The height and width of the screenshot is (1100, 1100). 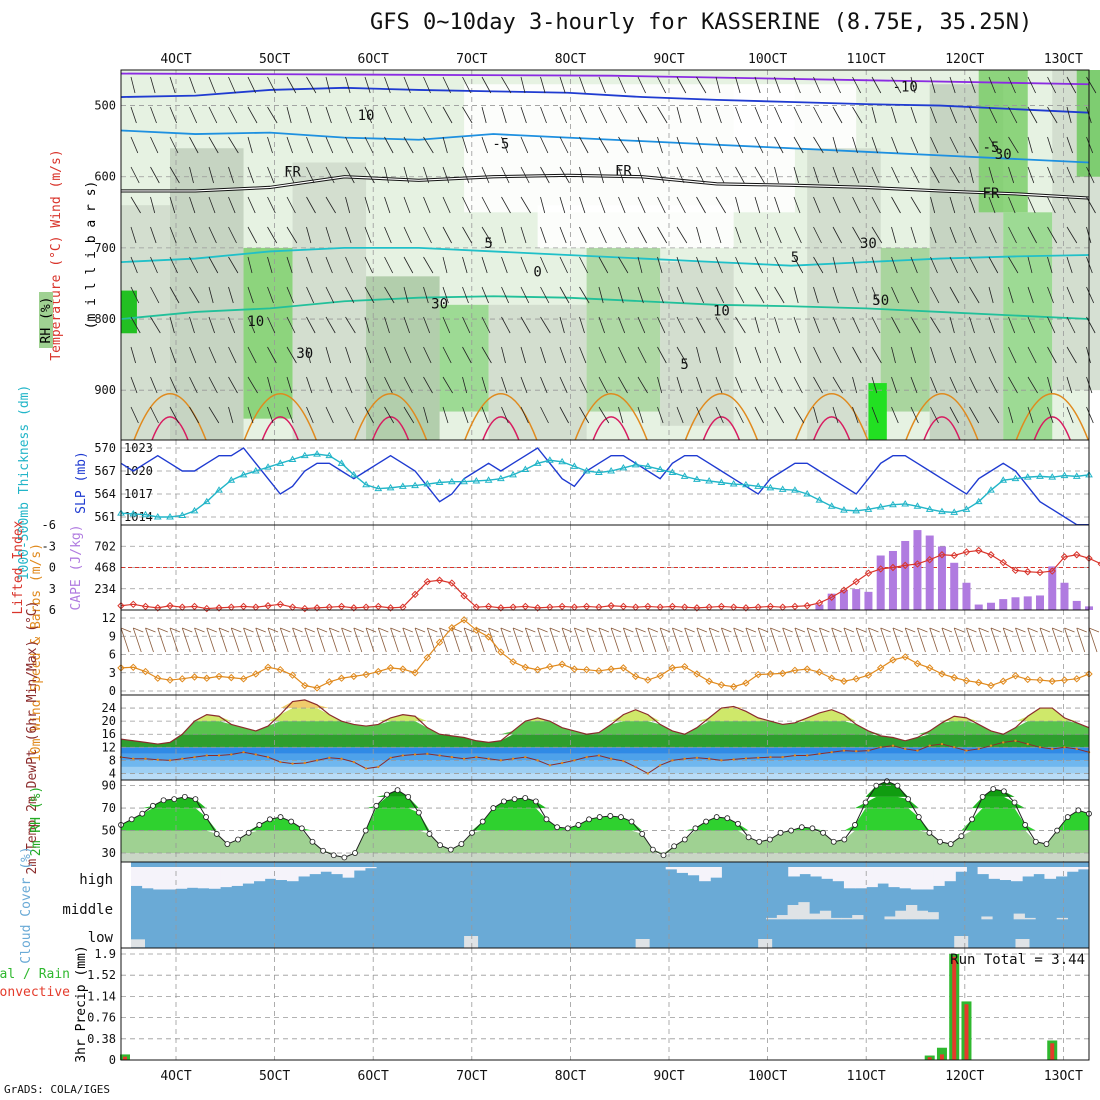 I want to click on pressure-tick: 900, so click(x=105, y=390).